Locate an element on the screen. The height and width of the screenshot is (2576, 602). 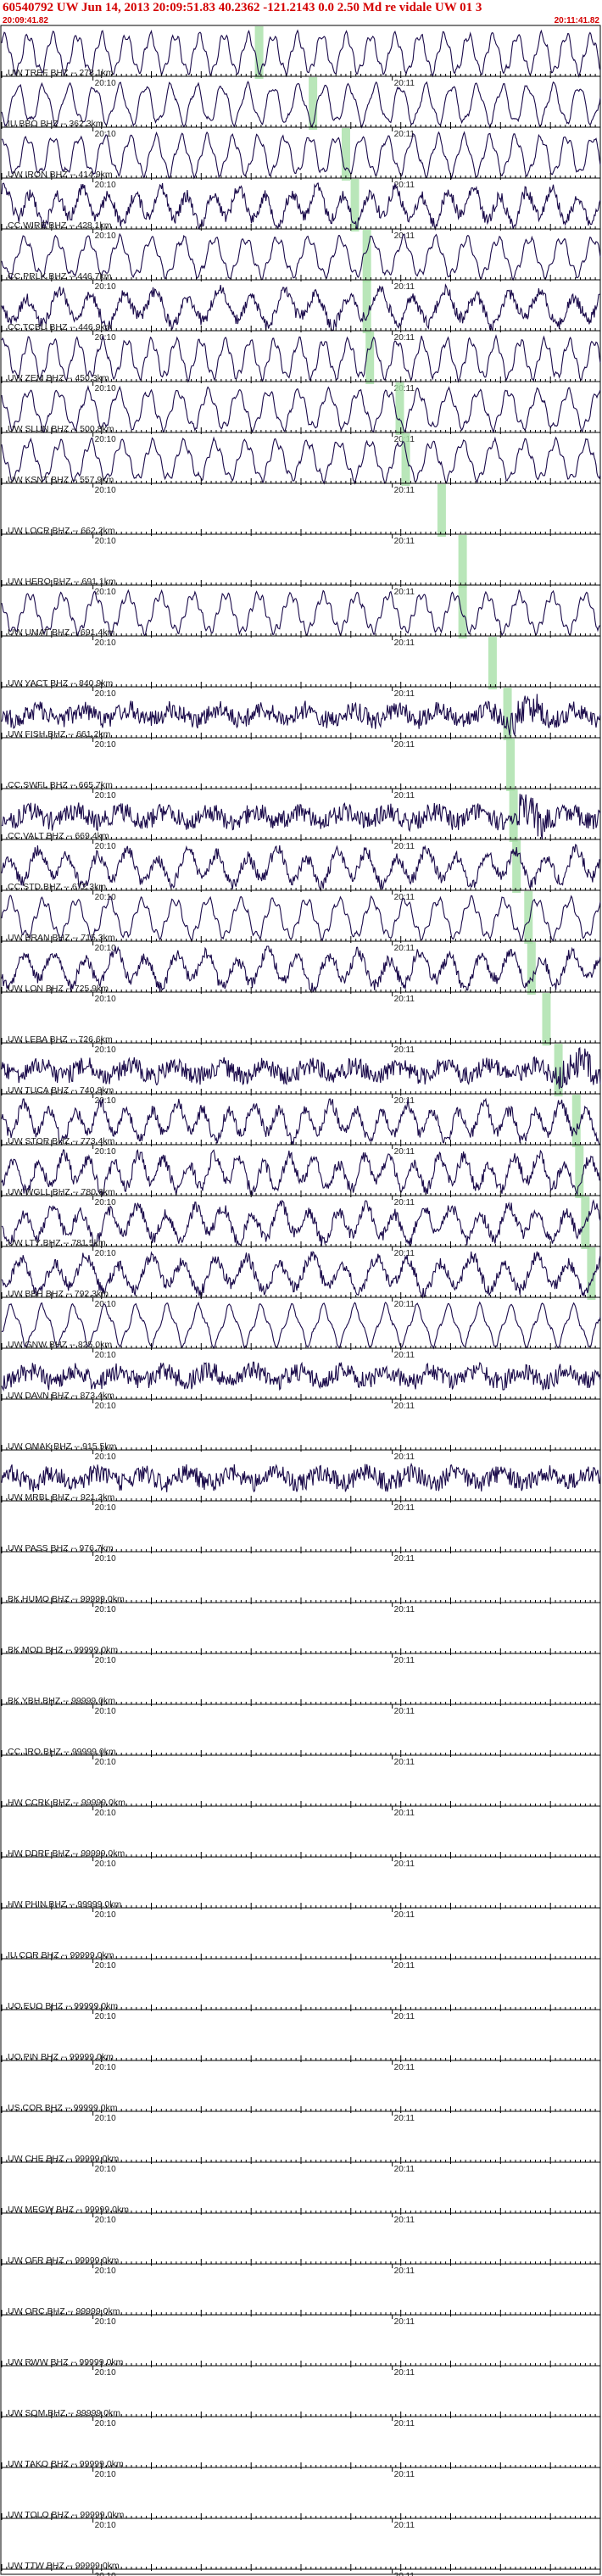
start-time-label: 20:09:41.82 is located at coordinates (25, 20).